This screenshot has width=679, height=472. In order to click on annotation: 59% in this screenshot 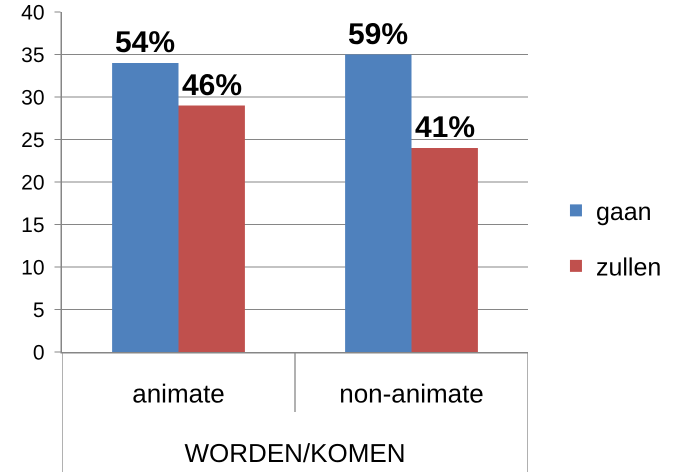, I will do `click(378, 34)`.